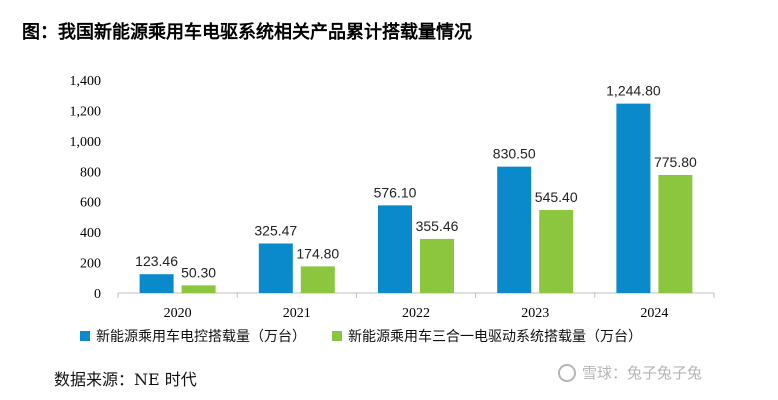 This screenshot has height=400, width=778. I want to click on figure-title: 图：我国新能源乘用车电驱系统相关产品累计搭载量情况, so click(247, 32).